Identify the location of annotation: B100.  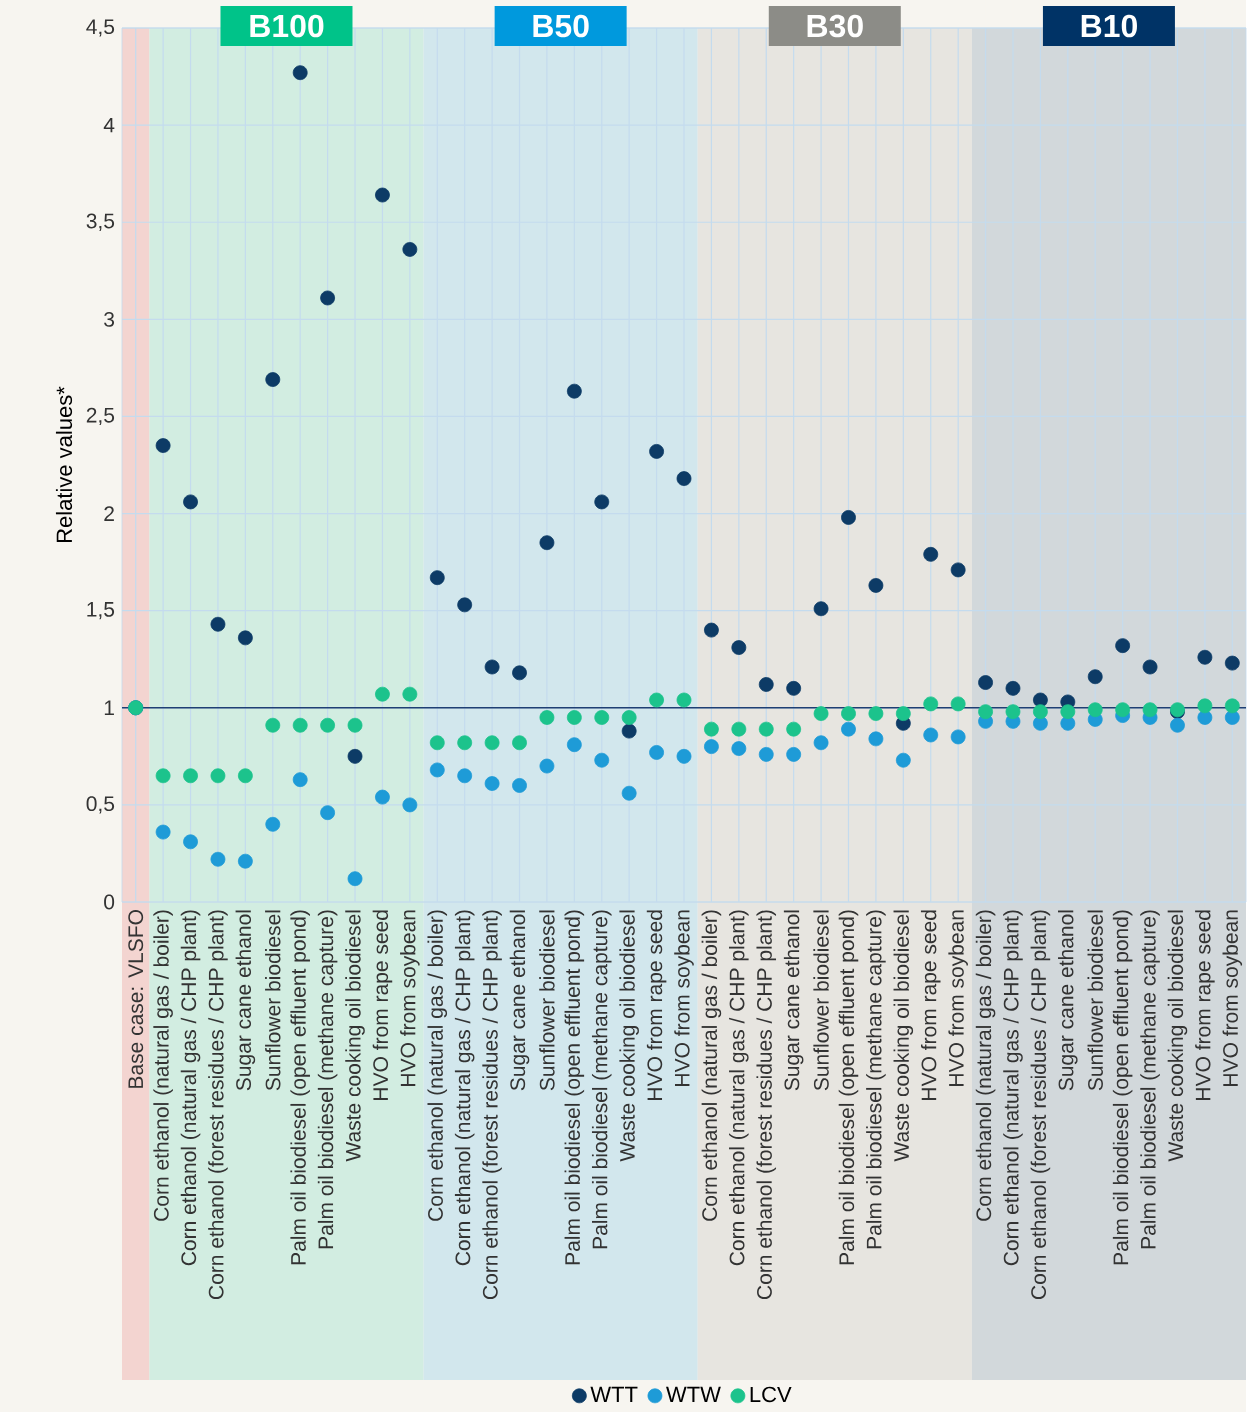
(287, 26).